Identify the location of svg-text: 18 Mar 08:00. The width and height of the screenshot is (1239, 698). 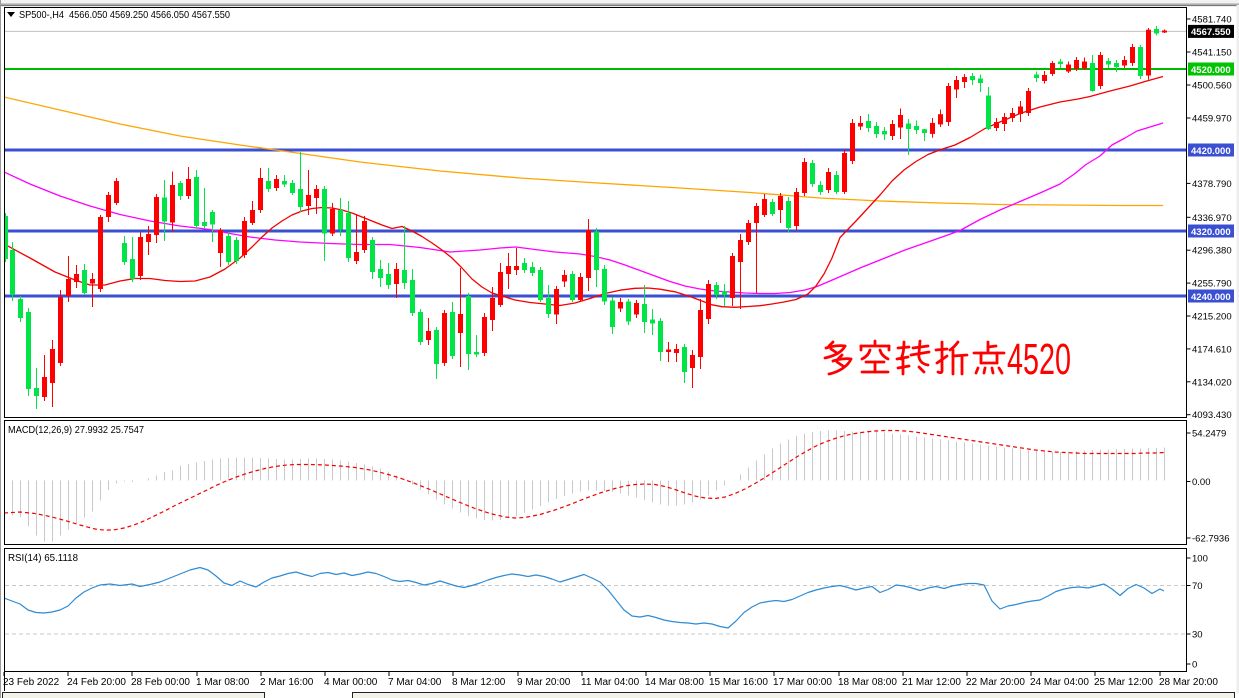
(867, 682).